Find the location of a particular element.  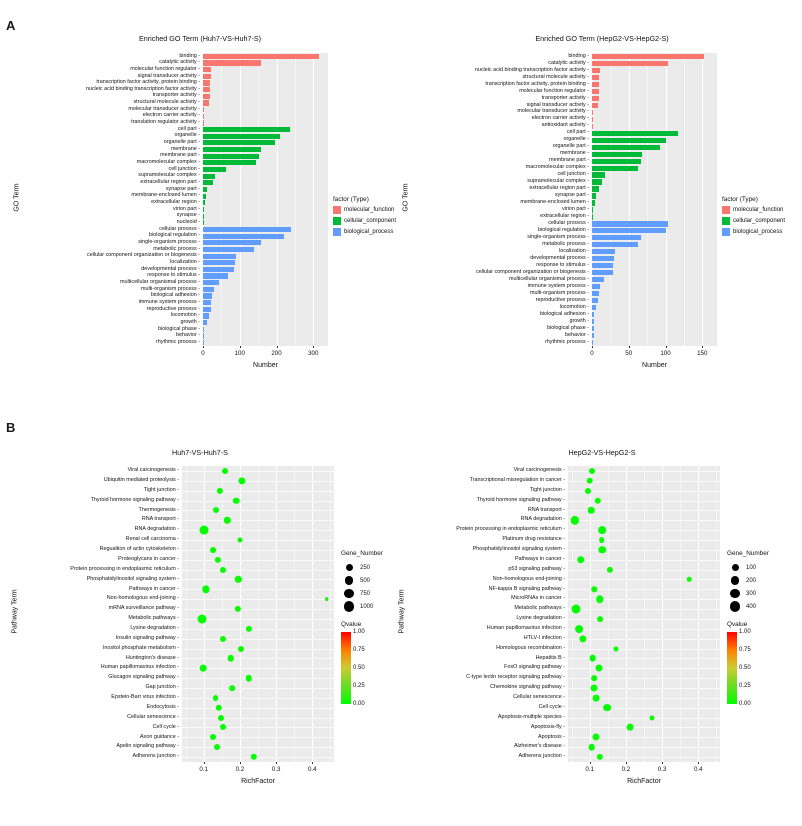

legend-item-label: biological_process is located at coordinates (758, 232).